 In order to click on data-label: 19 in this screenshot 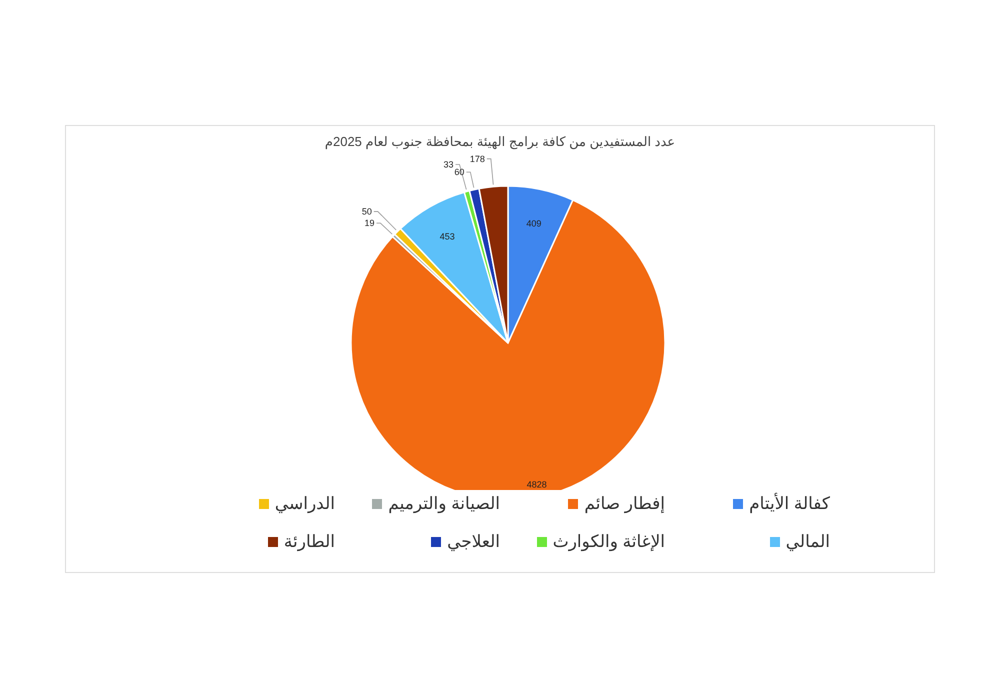, I will do `click(369, 223)`.